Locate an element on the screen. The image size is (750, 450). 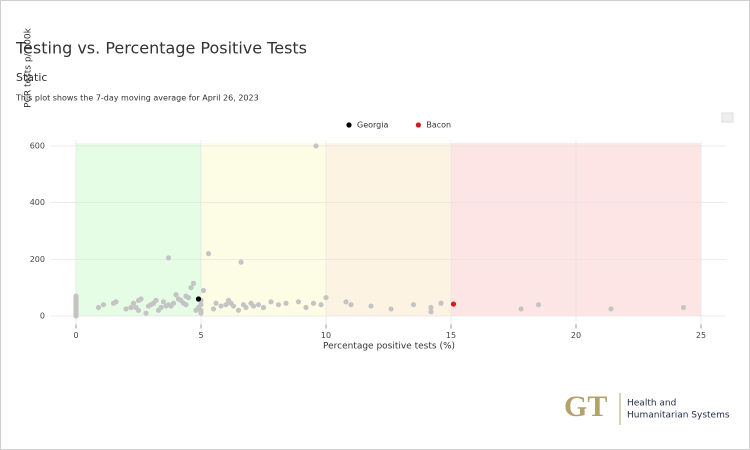
x-tick-label: 0 is located at coordinates (75, 335).